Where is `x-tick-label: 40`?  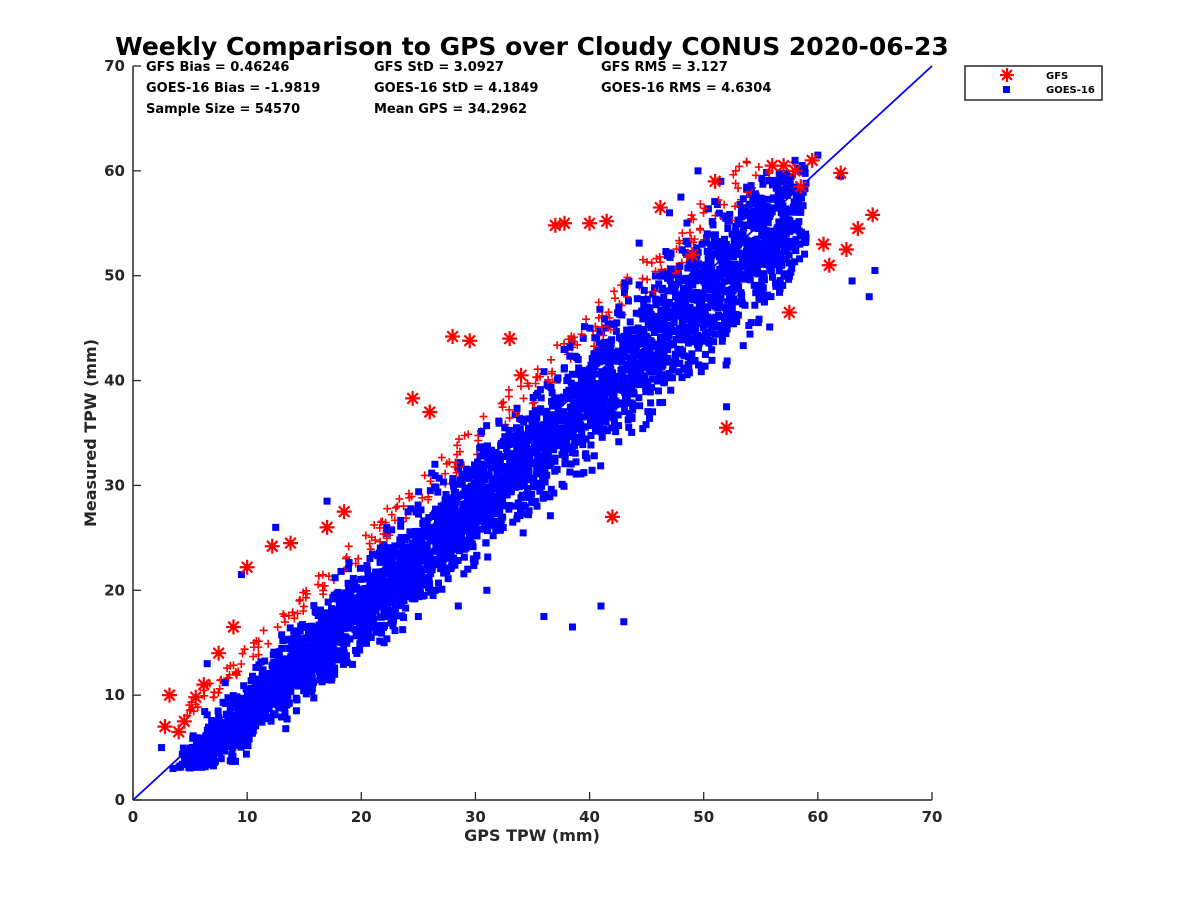
x-tick-label: 40 is located at coordinates (589, 817).